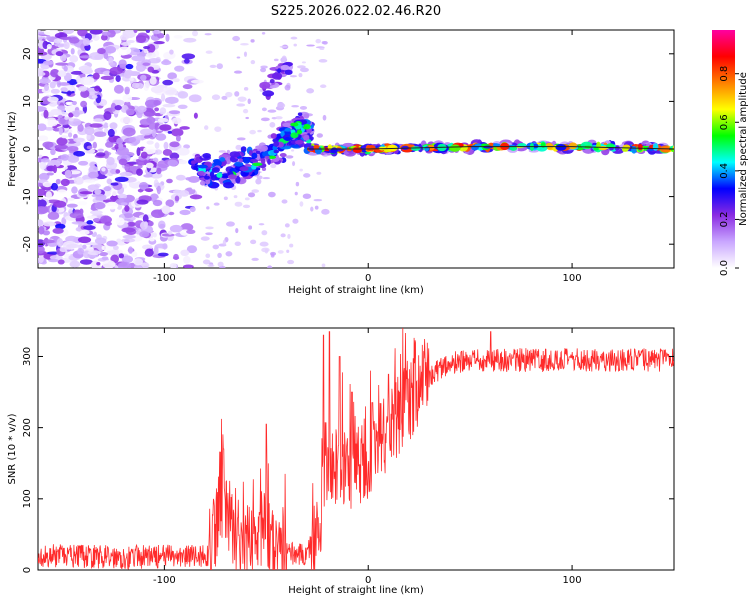 This screenshot has height=600, width=750. What do you see at coordinates (724, 219) in the screenshot?
I see `colorbar-tick-label: 0.2` at bounding box center [724, 219].